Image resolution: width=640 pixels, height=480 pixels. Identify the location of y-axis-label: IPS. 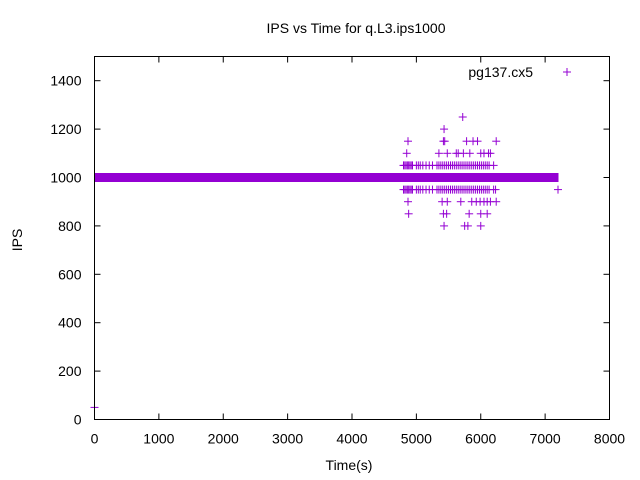
(17, 240).